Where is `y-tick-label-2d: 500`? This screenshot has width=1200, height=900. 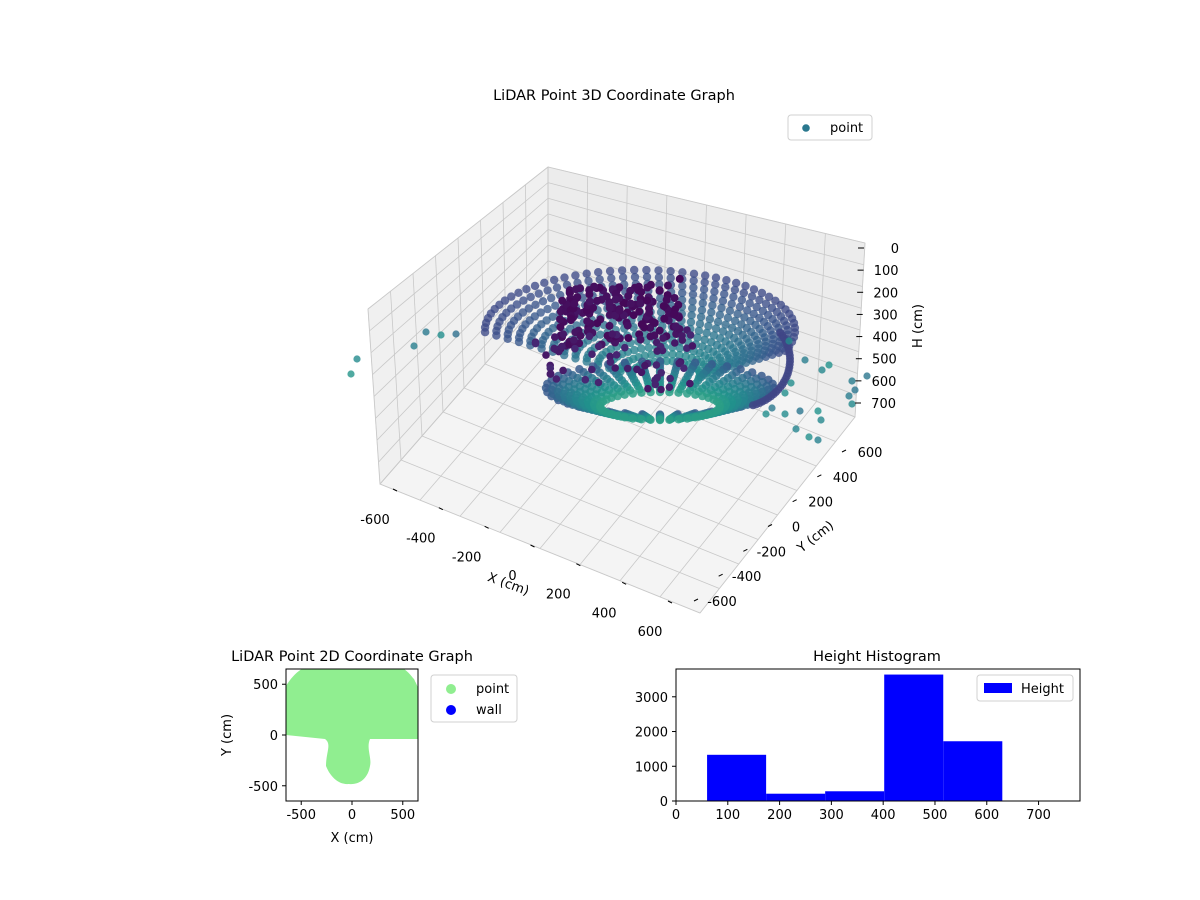 y-tick-label-2d: 500 is located at coordinates (265, 685).